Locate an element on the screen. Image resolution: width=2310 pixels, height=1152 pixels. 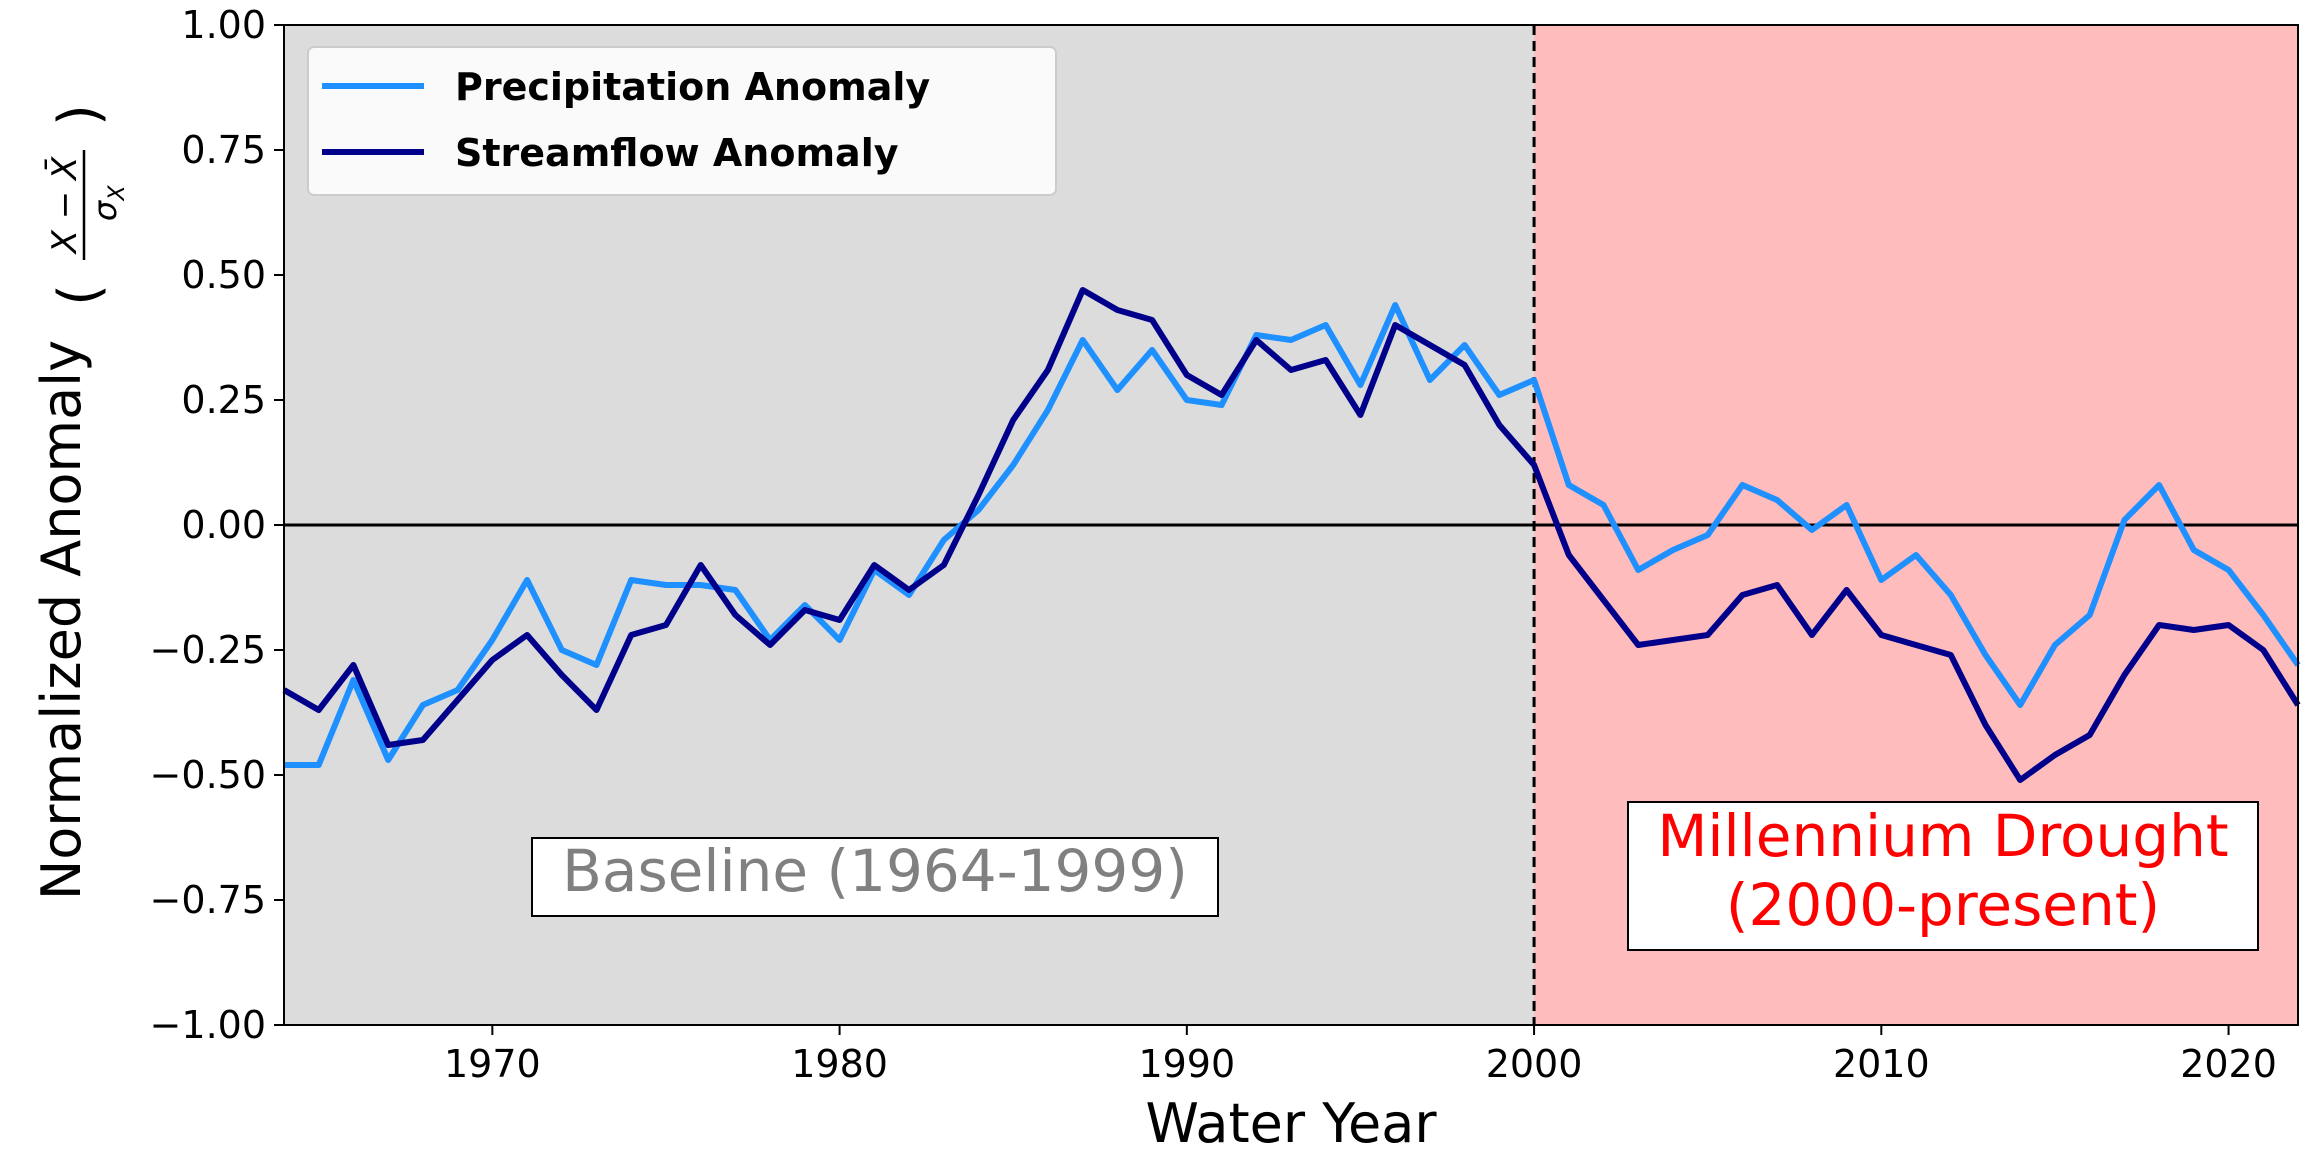
y-tick-label: −1.00 is located at coordinates (208, 1025).